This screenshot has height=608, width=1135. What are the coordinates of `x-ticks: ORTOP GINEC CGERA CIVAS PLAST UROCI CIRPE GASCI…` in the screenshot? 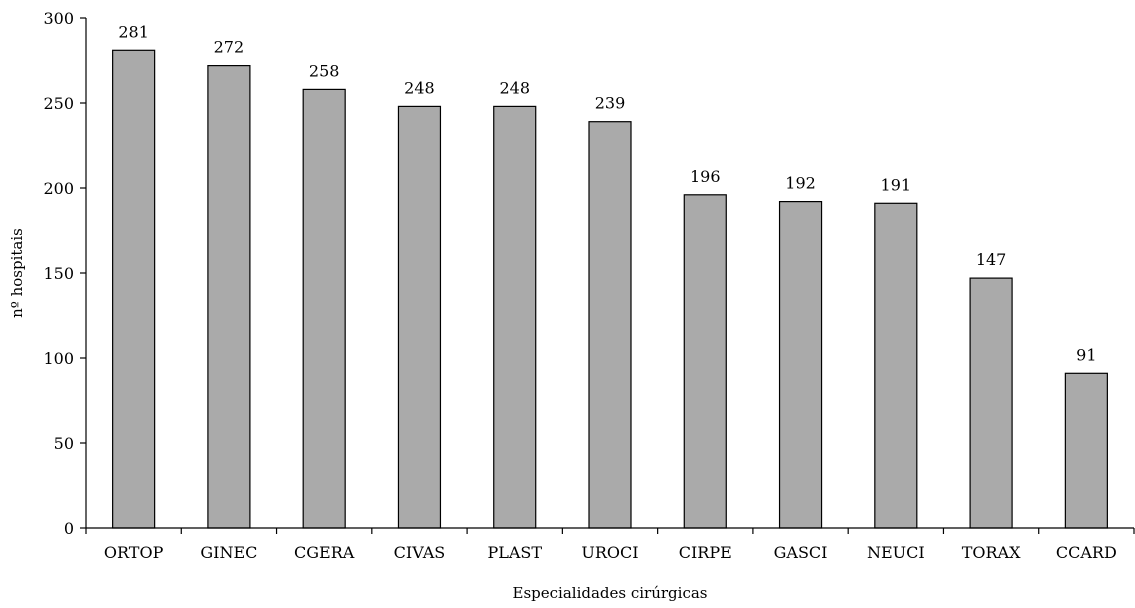 It's located at (610, 545).